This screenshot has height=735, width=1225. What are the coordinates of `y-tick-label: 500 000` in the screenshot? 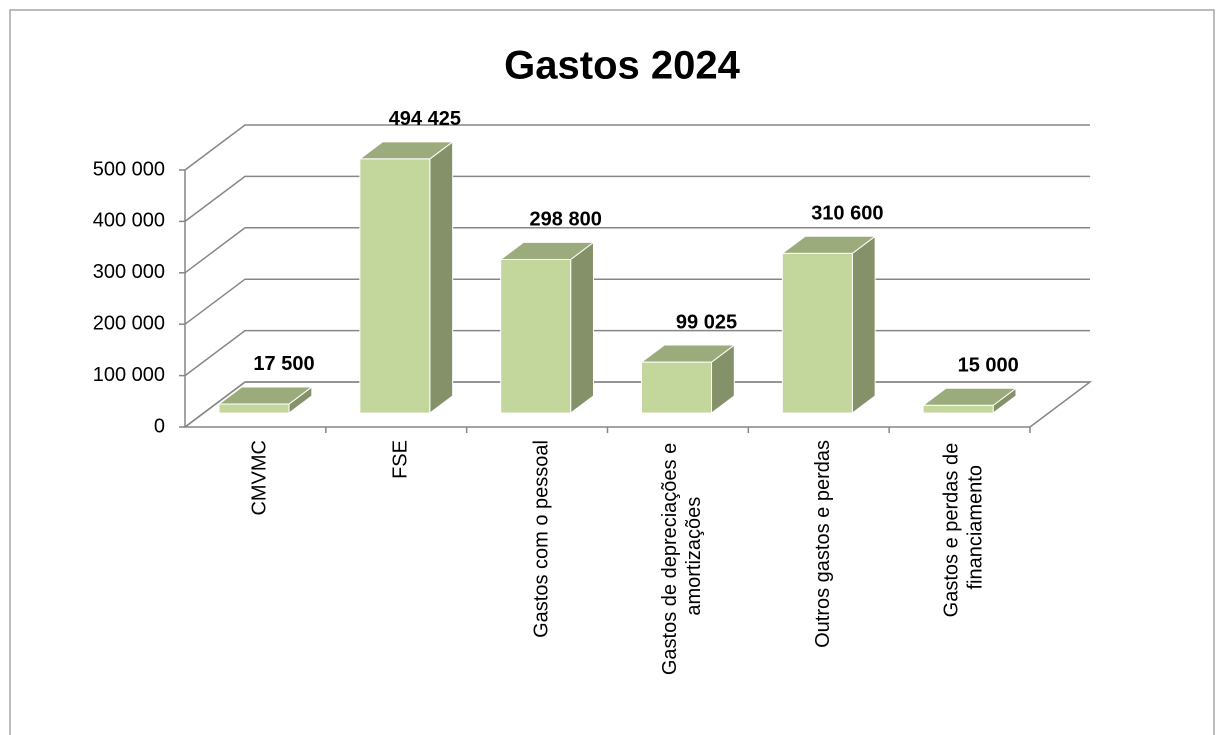 It's located at (129, 169).